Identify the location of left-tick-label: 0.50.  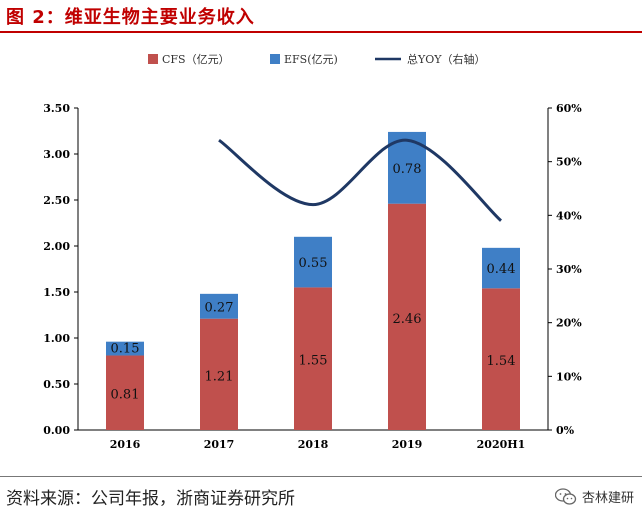
(56, 384).